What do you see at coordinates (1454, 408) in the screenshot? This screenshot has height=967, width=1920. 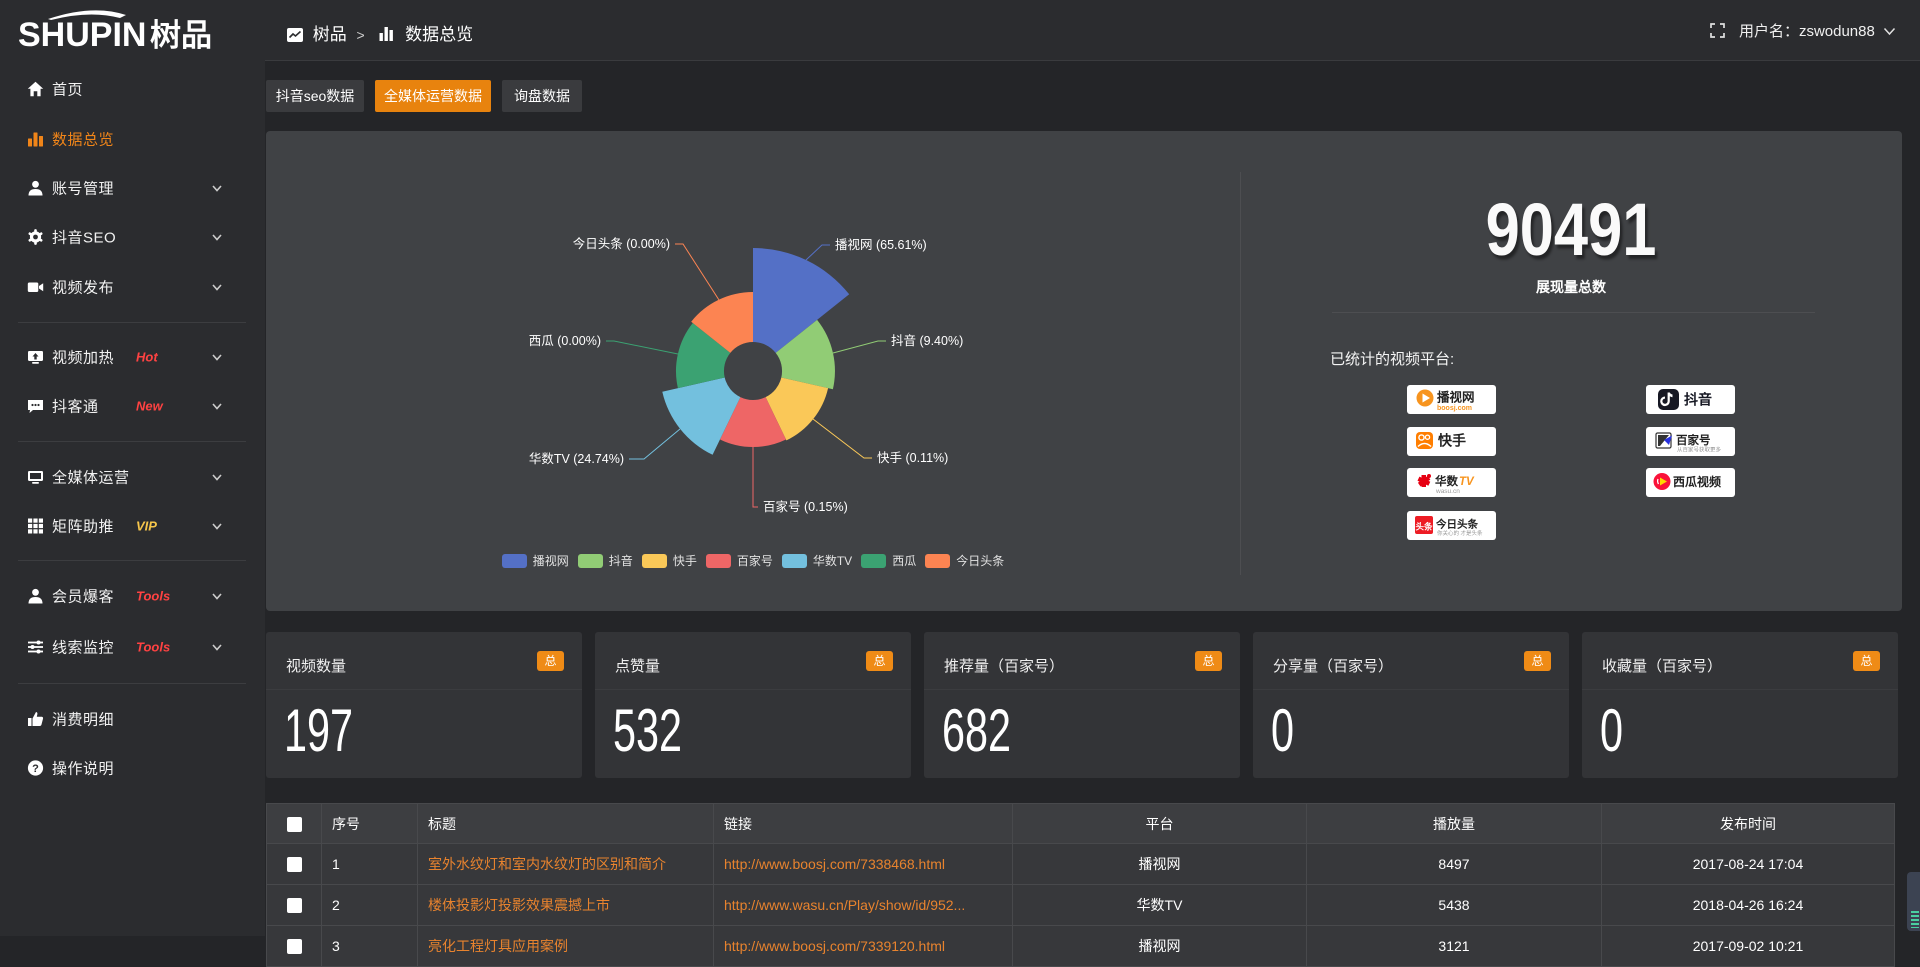 I see `svg-text: boosj.com` at bounding box center [1454, 408].